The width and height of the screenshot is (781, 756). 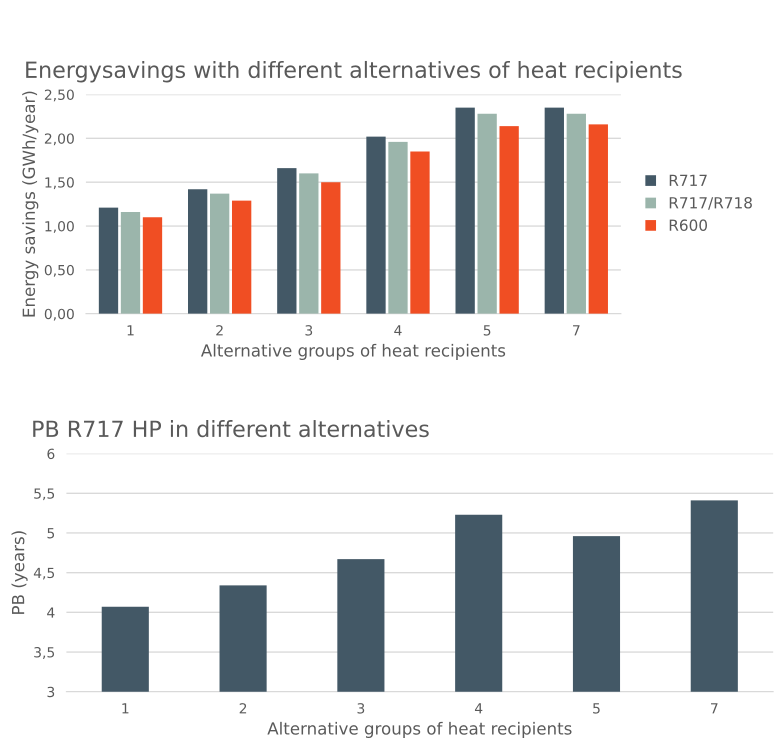 What do you see at coordinates (44, 574) in the screenshot?
I see `y-tick-label: 4,5` at bounding box center [44, 574].